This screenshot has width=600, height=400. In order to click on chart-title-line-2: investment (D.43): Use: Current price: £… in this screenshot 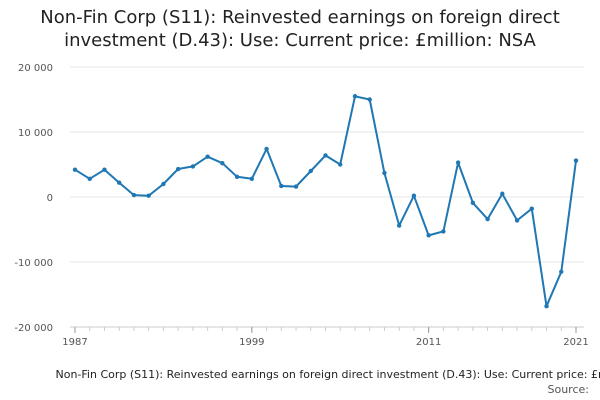, I will do `click(300, 40)`.